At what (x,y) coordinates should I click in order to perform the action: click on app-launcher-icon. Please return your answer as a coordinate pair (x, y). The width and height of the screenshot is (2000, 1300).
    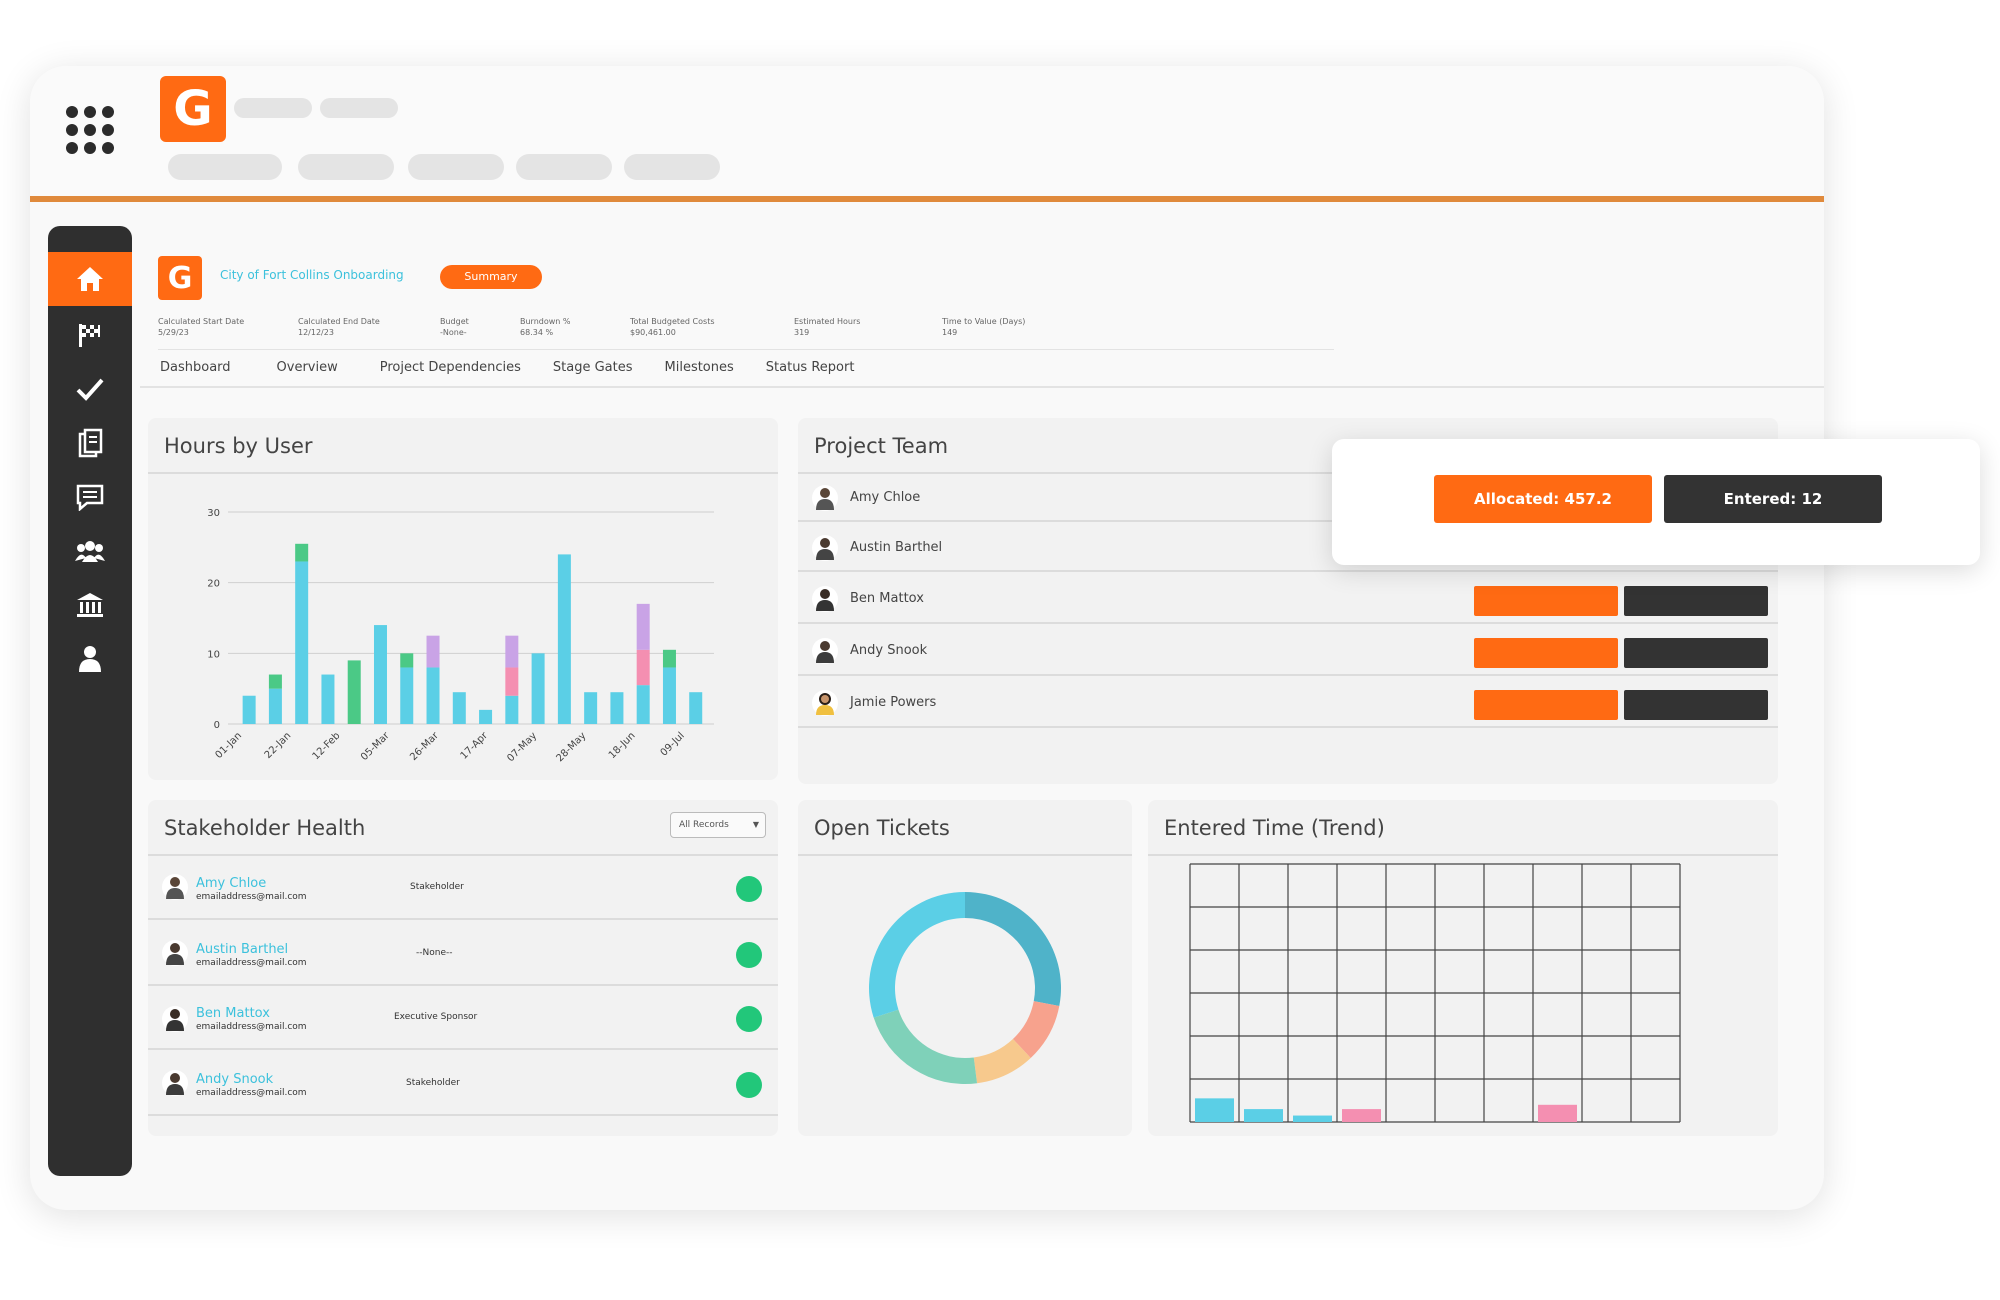
    Looking at the image, I should click on (90, 130).